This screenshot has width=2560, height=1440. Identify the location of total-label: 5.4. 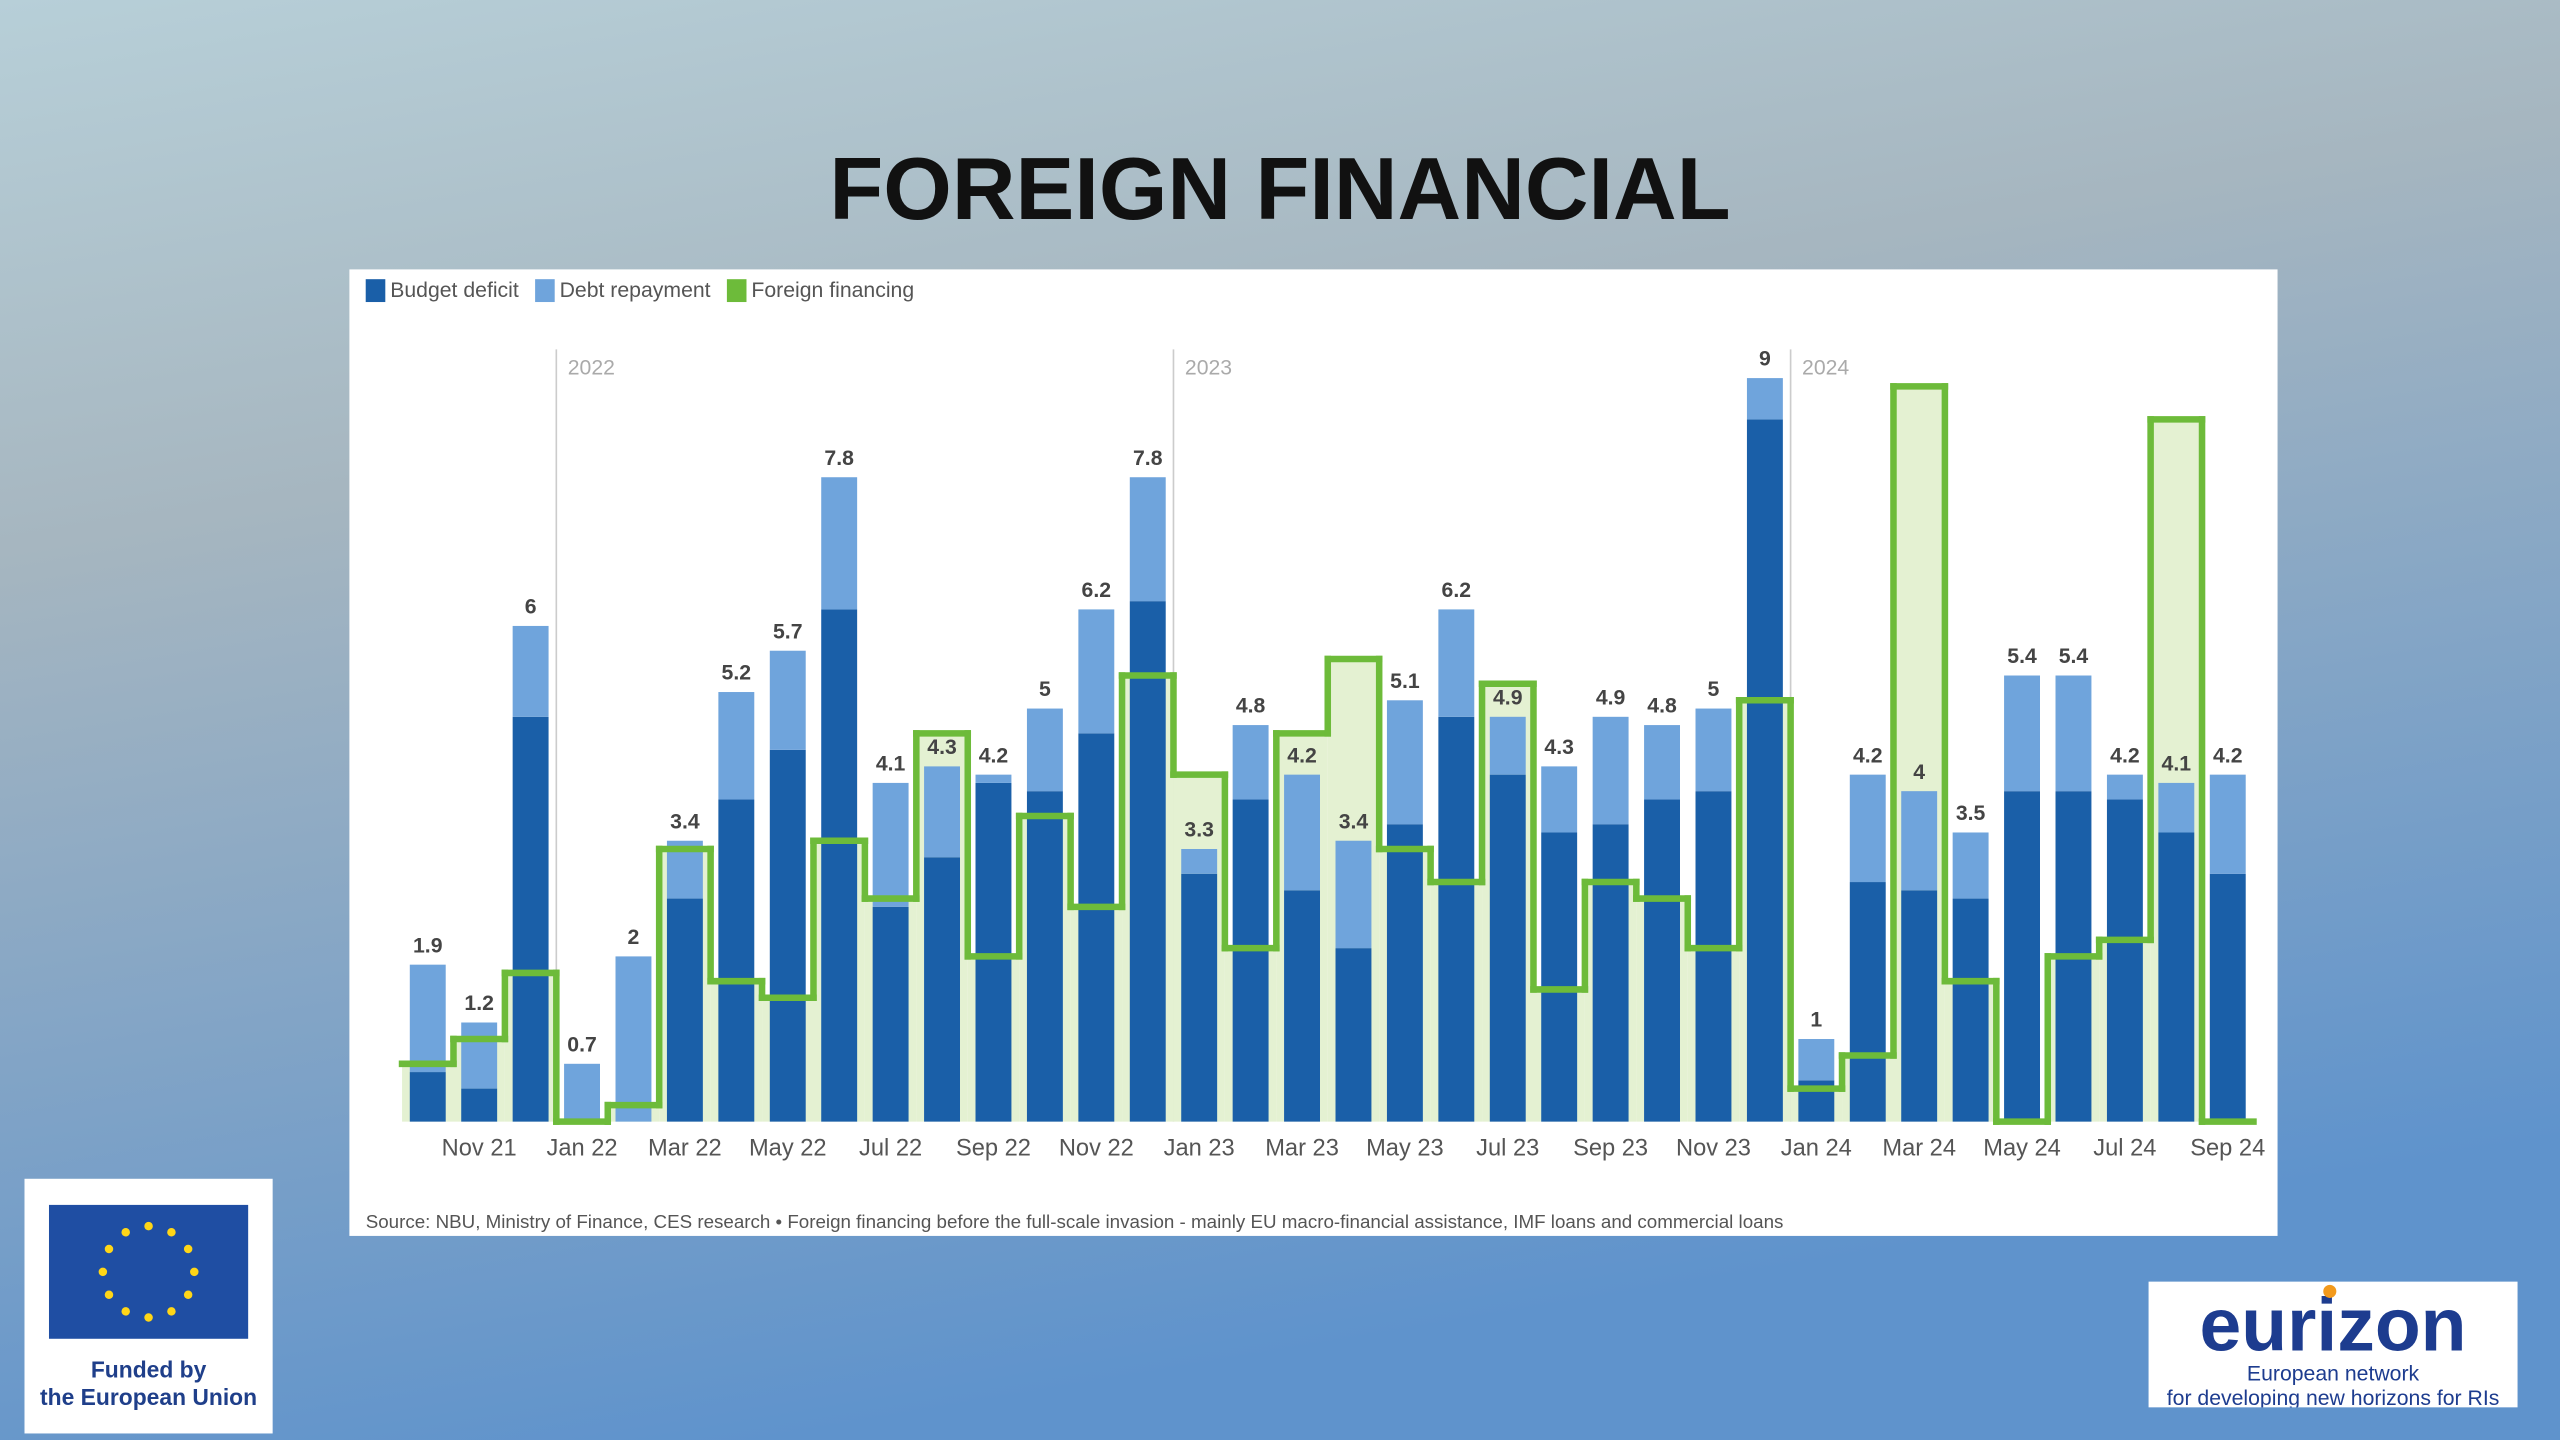
(2074, 656).